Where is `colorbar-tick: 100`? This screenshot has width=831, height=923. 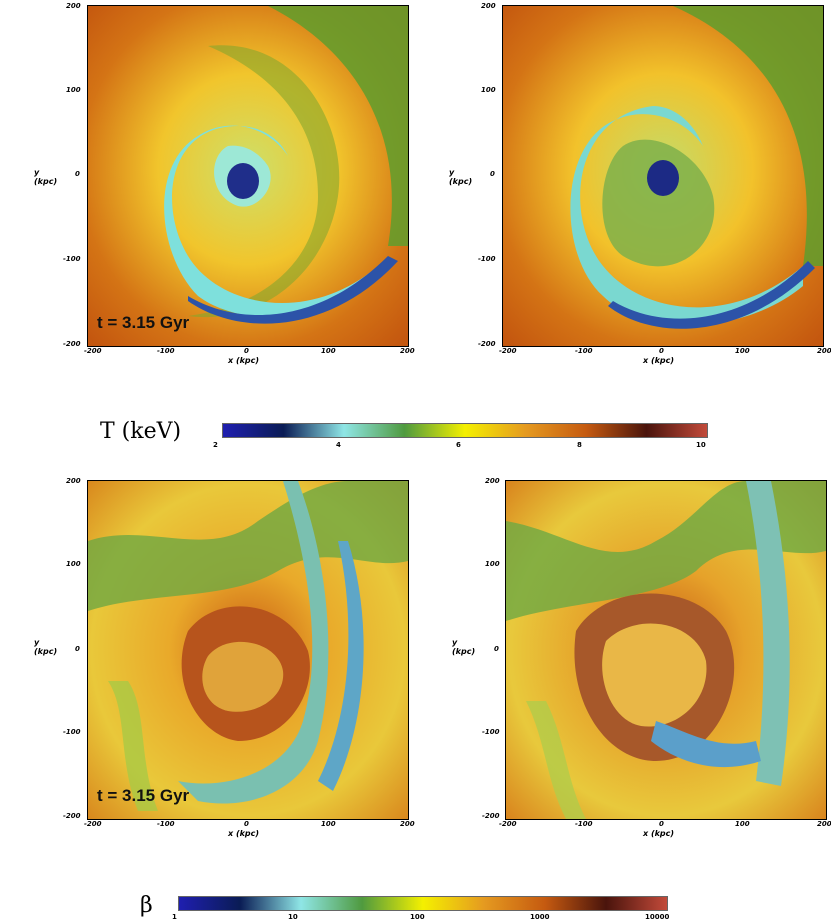
colorbar-tick: 100 is located at coordinates (417, 917).